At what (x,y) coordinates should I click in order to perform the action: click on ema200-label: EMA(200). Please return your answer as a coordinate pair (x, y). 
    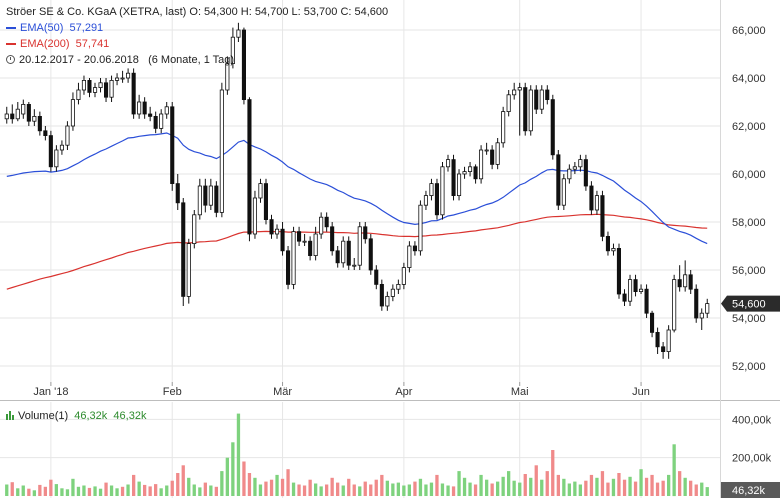
    Looking at the image, I should click on (45, 44).